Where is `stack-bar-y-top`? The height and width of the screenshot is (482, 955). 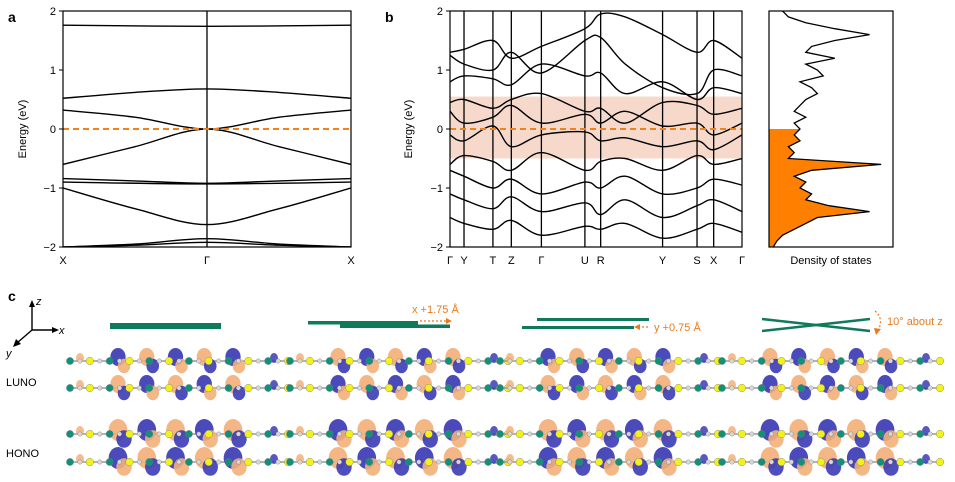 stack-bar-y-top is located at coordinates (593, 319).